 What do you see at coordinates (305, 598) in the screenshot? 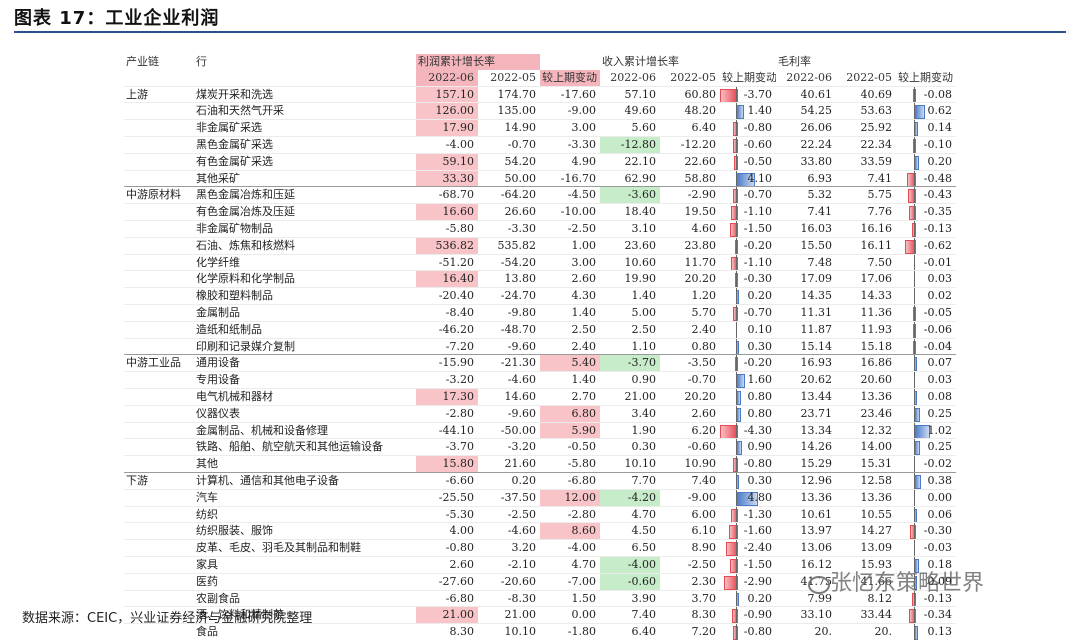
I see `industry-cell: 农副食品` at bounding box center [305, 598].